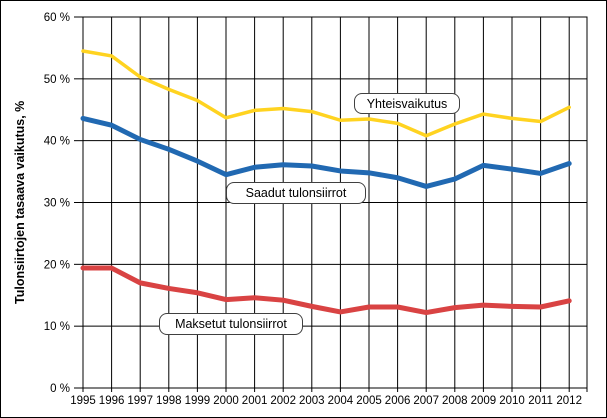 The height and width of the screenshot is (418, 607). Describe the element at coordinates (57, 204) in the screenshot. I see `y-tick-label: 30 %` at that location.